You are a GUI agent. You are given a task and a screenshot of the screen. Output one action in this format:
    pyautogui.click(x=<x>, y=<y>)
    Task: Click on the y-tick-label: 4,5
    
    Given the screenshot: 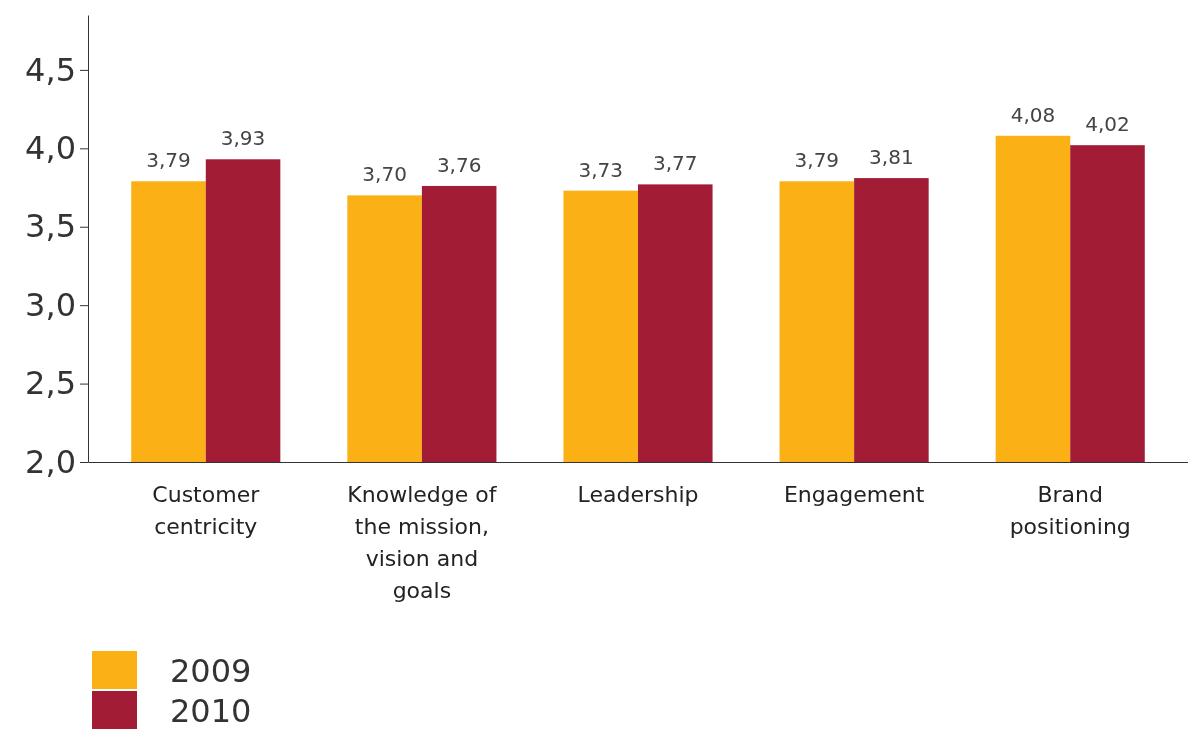 What is the action you would take?
    pyautogui.click(x=50, y=69)
    